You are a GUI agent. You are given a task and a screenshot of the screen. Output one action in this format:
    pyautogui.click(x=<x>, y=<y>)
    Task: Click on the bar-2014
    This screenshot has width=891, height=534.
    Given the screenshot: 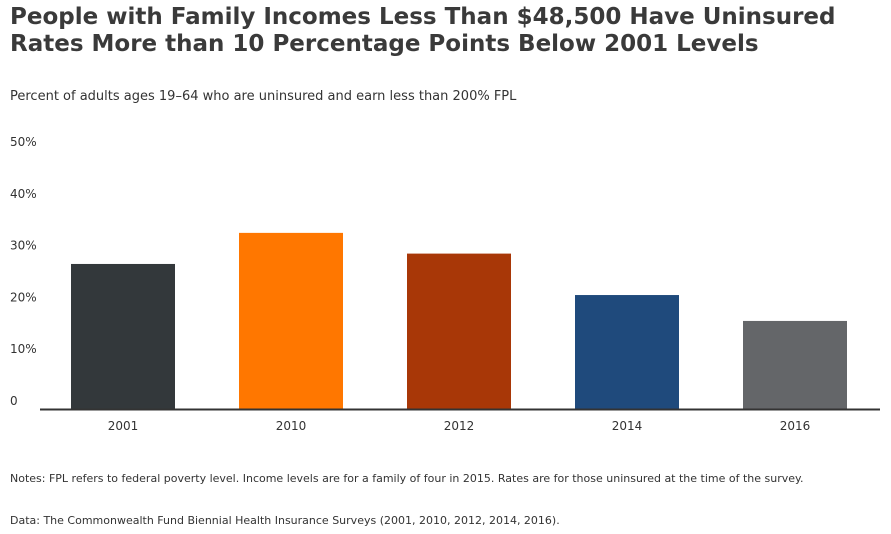 What is the action you would take?
    pyautogui.click(x=627, y=352)
    